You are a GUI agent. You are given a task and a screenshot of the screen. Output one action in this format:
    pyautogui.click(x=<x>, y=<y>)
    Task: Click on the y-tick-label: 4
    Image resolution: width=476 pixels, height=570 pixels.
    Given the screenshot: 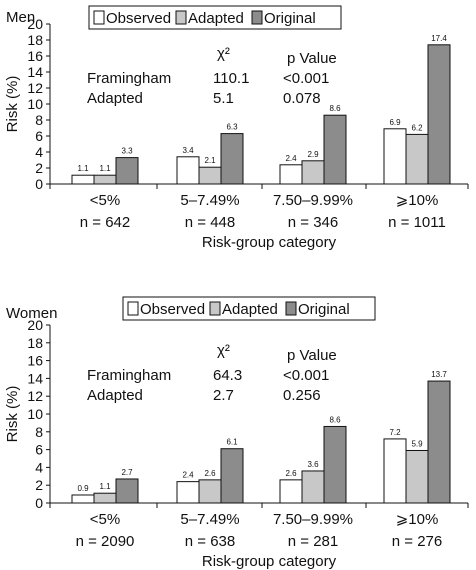 What is the action you would take?
    pyautogui.click(x=39, y=152)
    